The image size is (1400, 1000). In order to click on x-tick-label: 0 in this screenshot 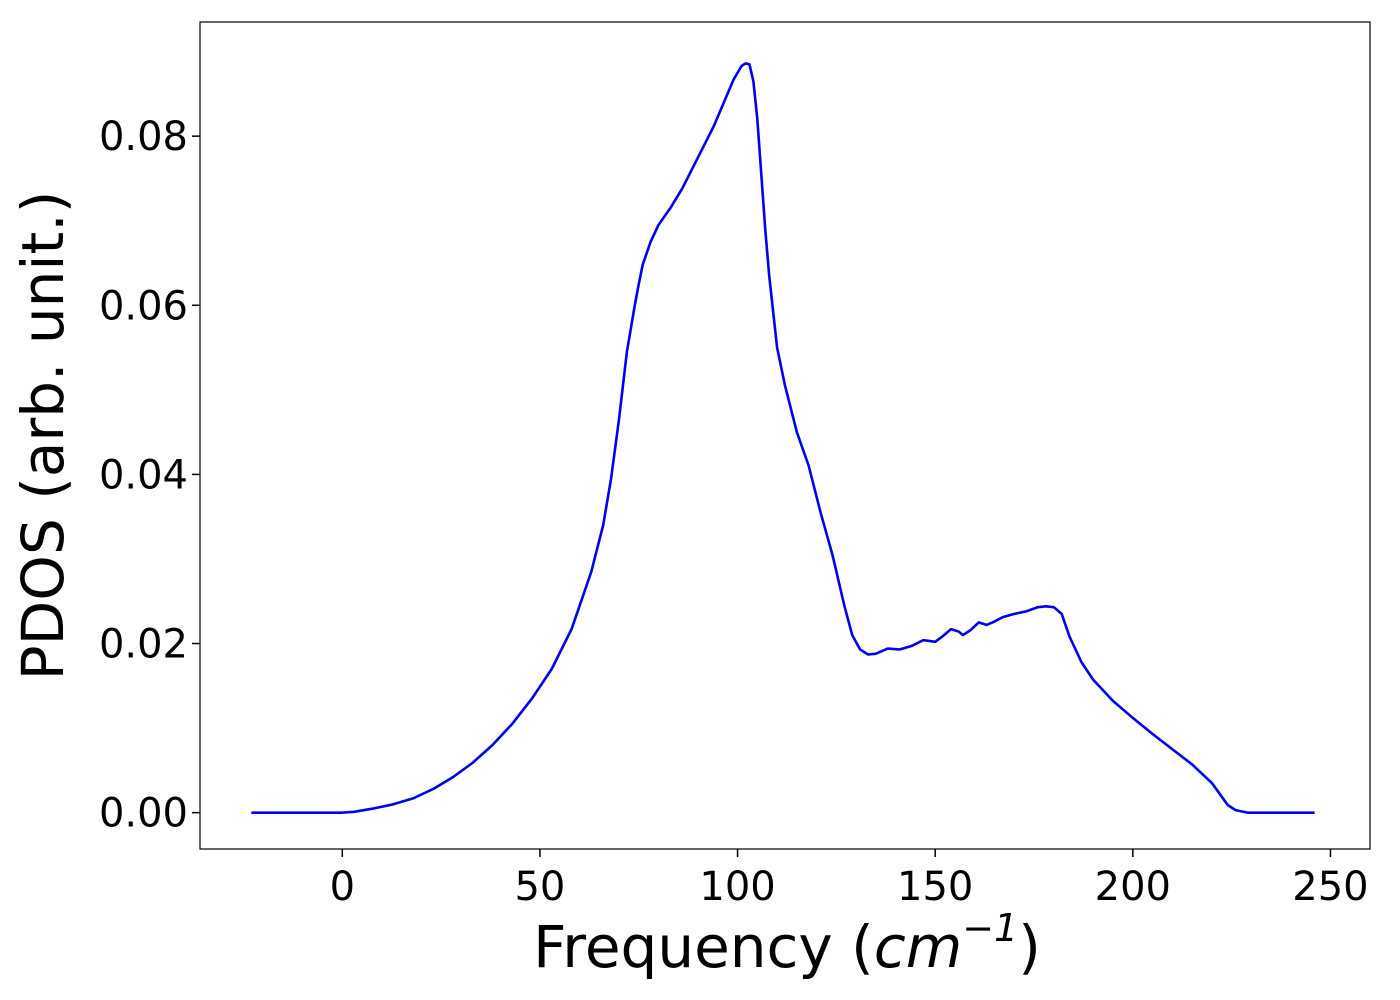, I will do `click(342, 887)`.